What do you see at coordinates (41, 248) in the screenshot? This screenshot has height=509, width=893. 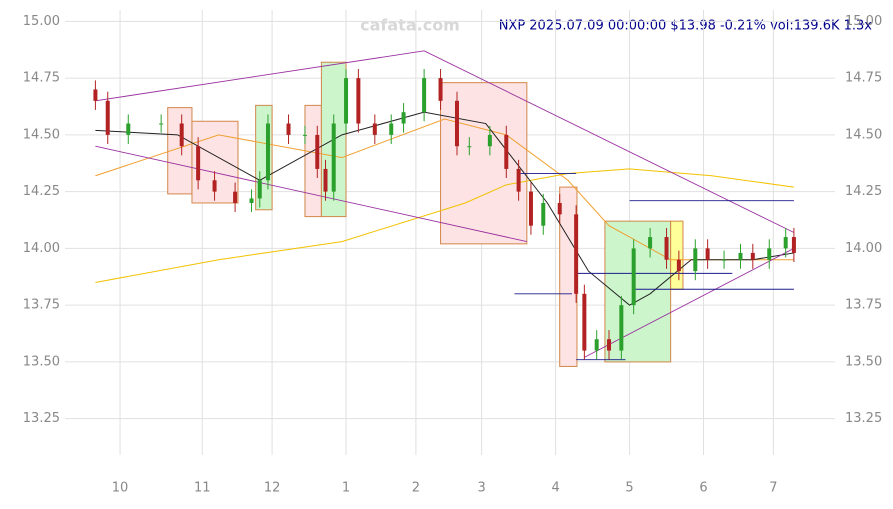 I see `y-tick-label: 14.00` at bounding box center [41, 248].